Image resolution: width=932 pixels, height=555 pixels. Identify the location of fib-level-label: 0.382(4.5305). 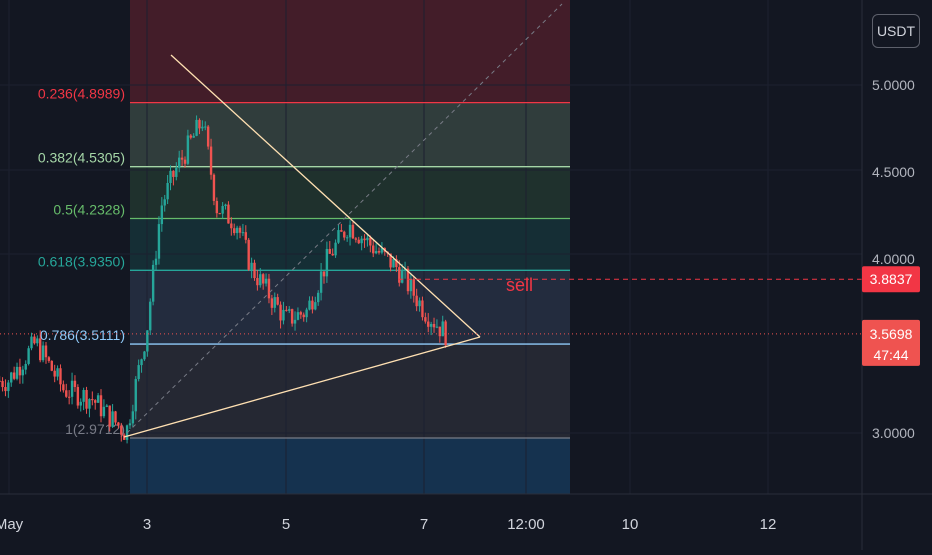
(81, 158).